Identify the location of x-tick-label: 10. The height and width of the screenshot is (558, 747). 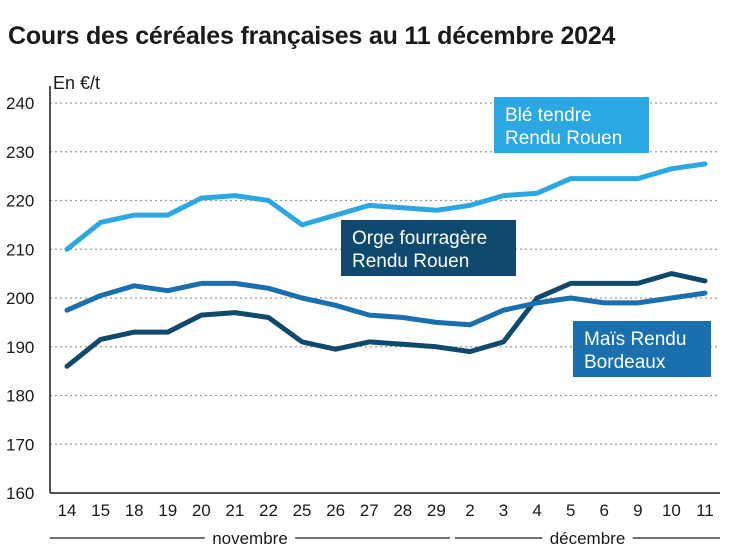
(671, 510).